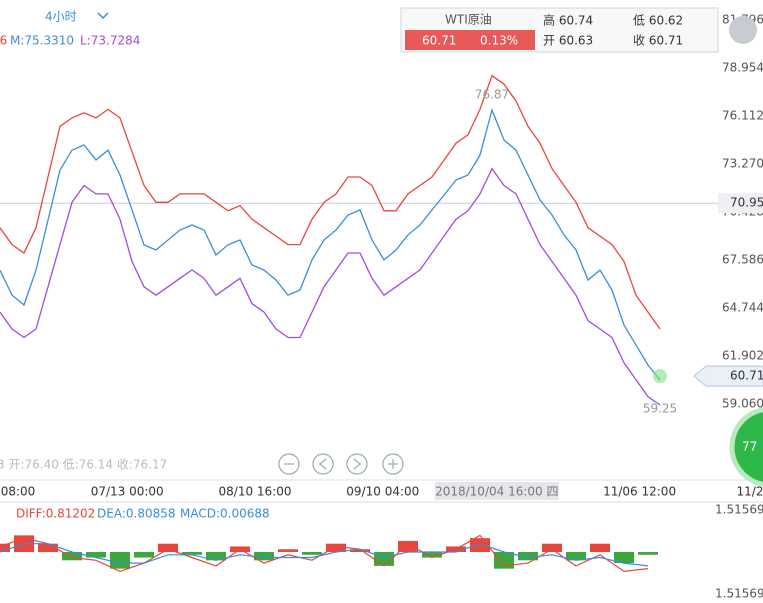 The height and width of the screenshot is (603, 763). What do you see at coordinates (742, 115) in the screenshot?
I see `y-tick-label: 76.1122` at bounding box center [742, 115].